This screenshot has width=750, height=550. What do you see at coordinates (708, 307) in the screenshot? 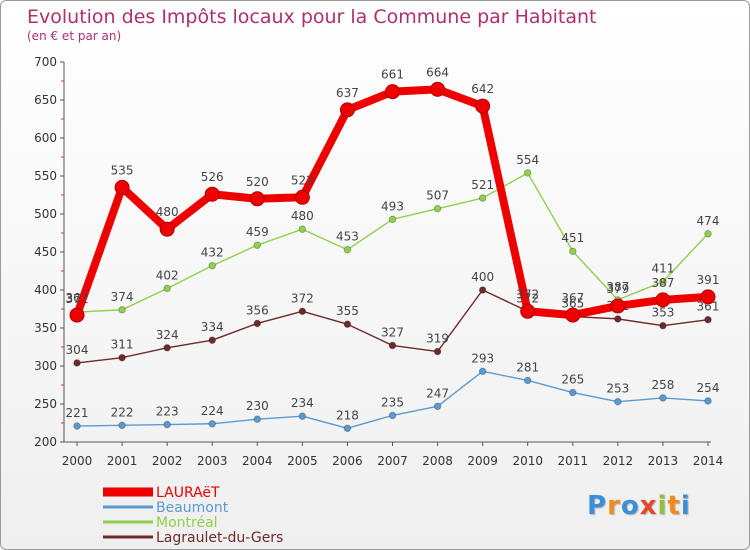
I see `data-label: 361` at bounding box center [708, 307].